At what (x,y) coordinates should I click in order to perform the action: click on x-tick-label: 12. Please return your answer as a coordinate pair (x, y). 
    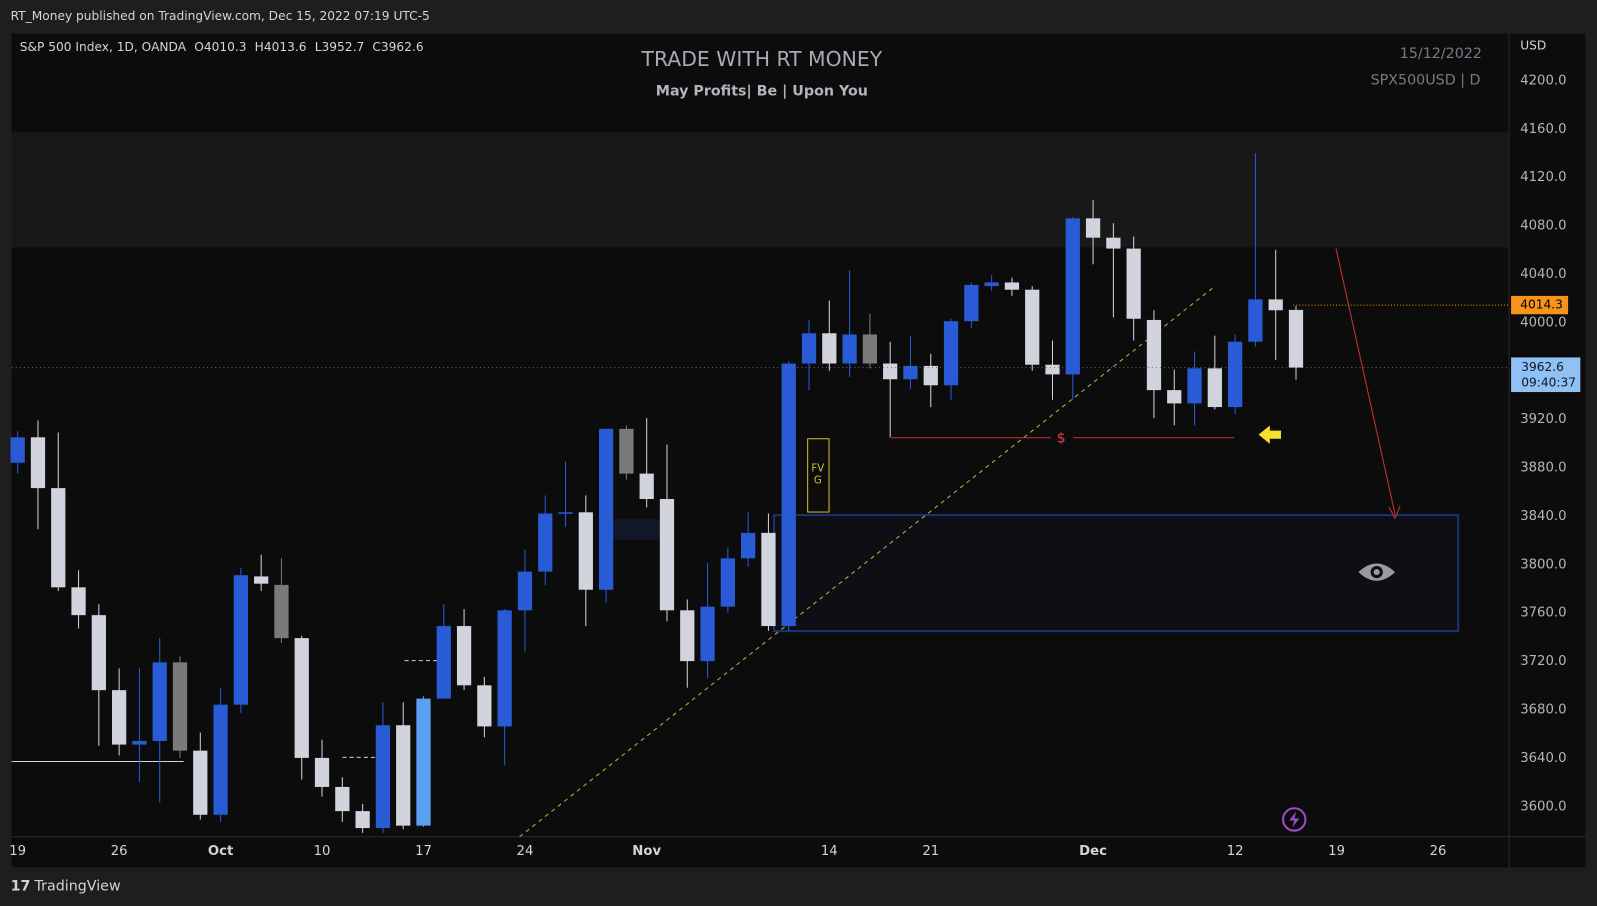
    Looking at the image, I should click on (1235, 851).